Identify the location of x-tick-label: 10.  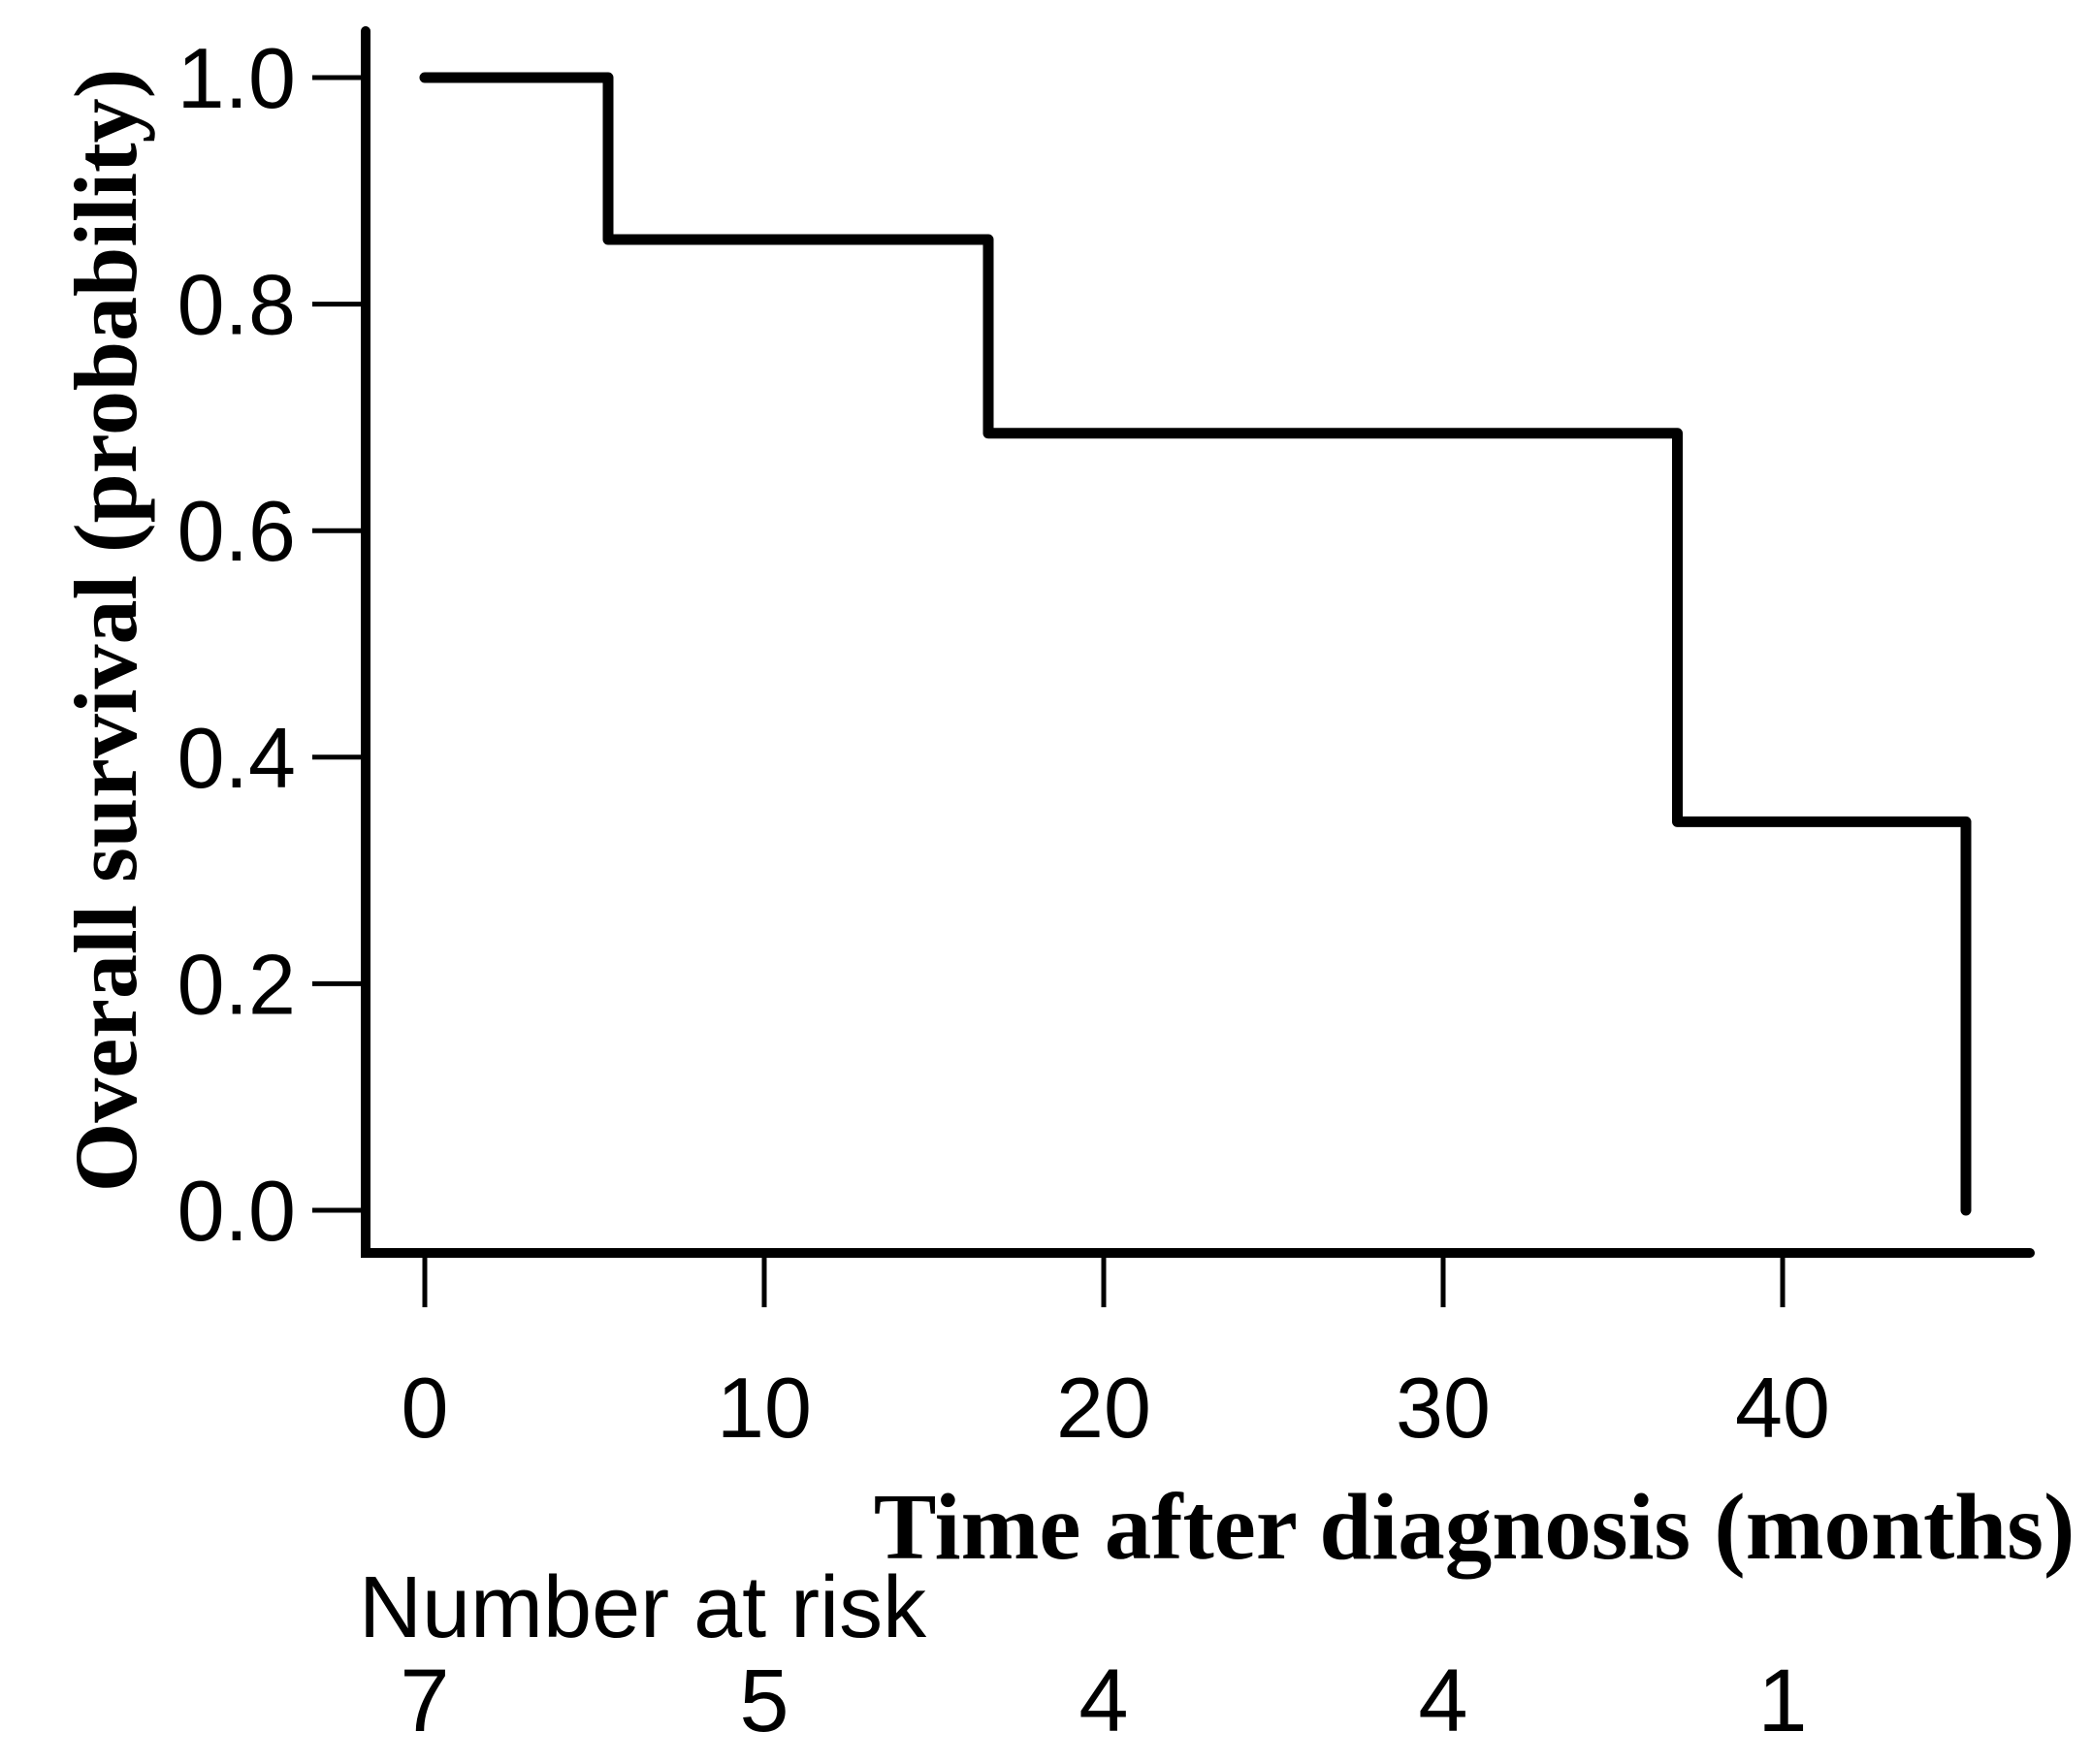
(764, 1408).